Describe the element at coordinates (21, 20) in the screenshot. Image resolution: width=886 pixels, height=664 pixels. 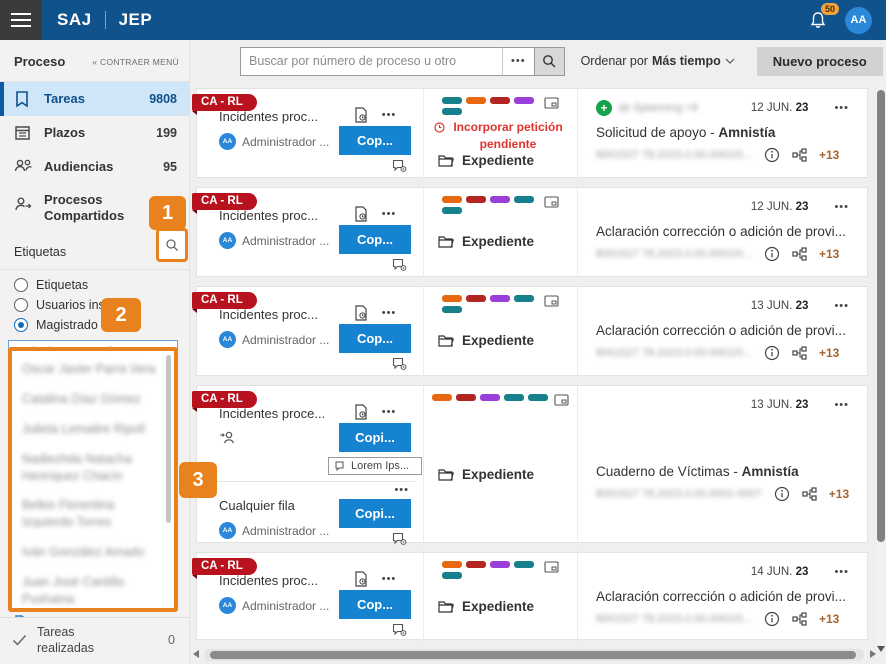
I see `hamburger-menu-button` at that location.